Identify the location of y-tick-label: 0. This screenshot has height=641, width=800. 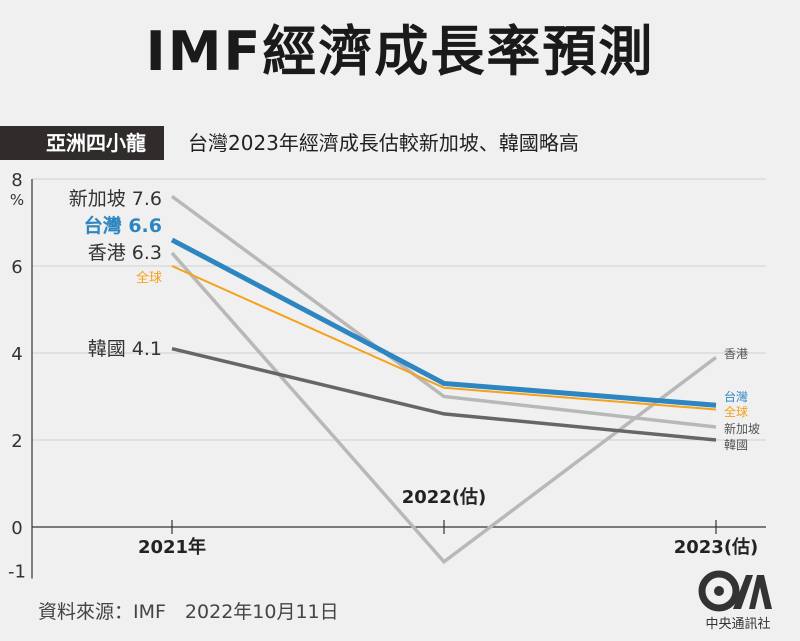
(16, 528).